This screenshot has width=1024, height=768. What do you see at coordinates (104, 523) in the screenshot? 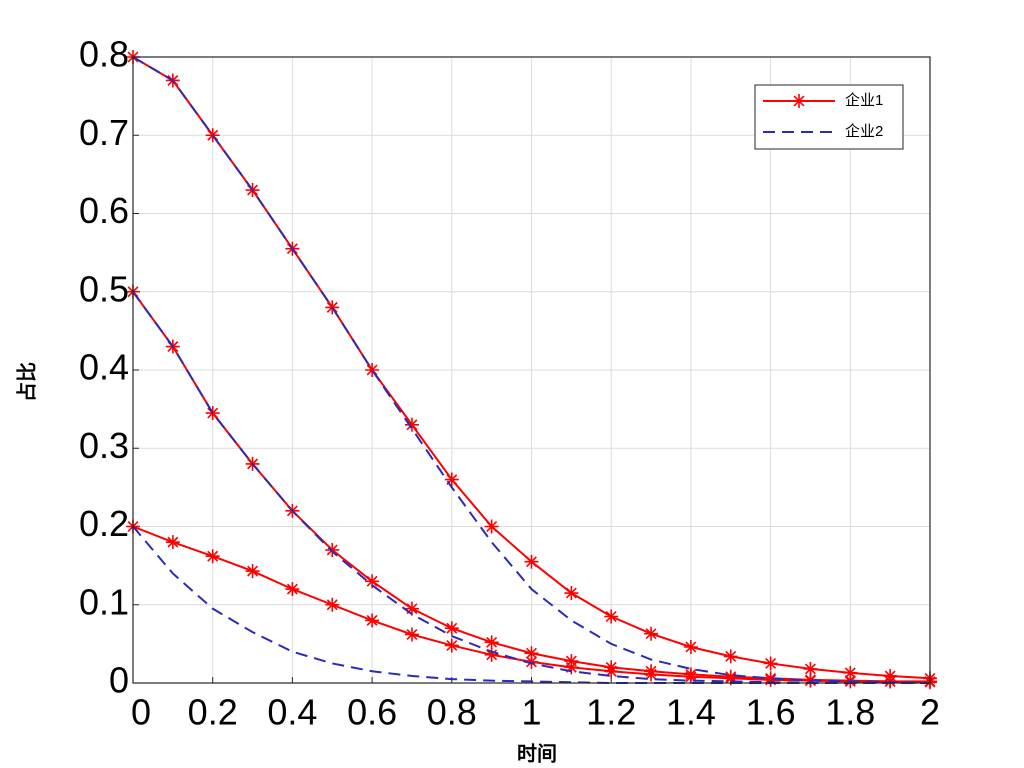
I see `y-tick-label: 0.2` at bounding box center [104, 523].